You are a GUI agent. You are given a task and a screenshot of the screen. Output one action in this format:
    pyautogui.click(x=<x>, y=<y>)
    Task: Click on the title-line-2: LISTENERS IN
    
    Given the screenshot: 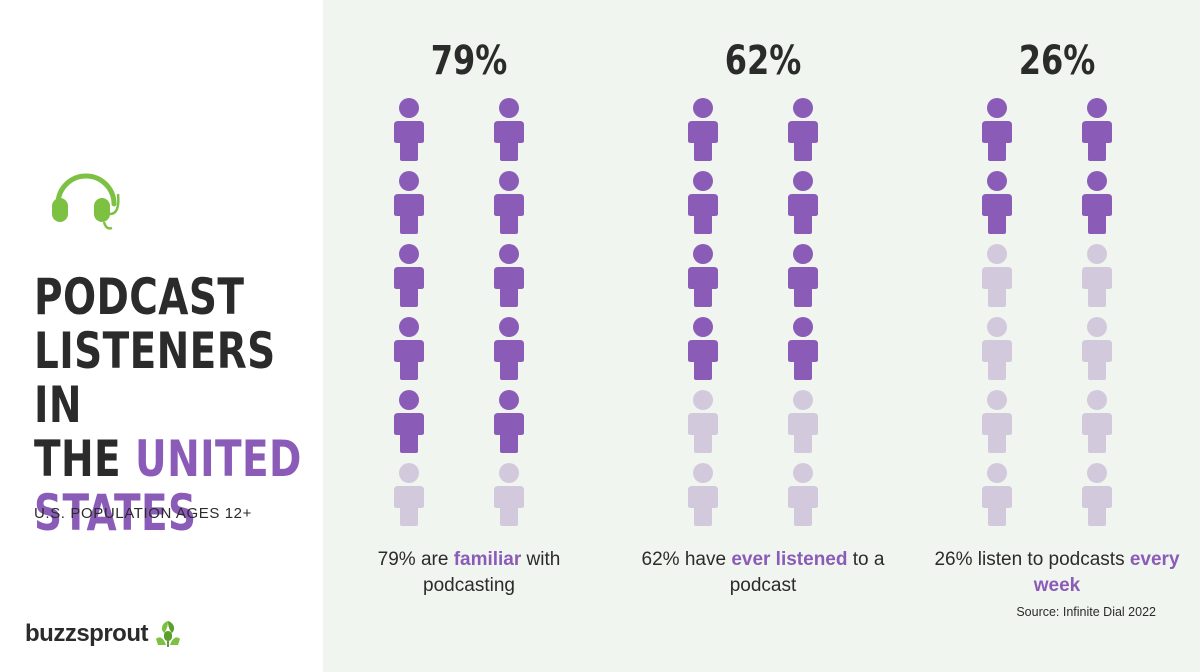 What is the action you would take?
    pyautogui.click(x=155, y=378)
    